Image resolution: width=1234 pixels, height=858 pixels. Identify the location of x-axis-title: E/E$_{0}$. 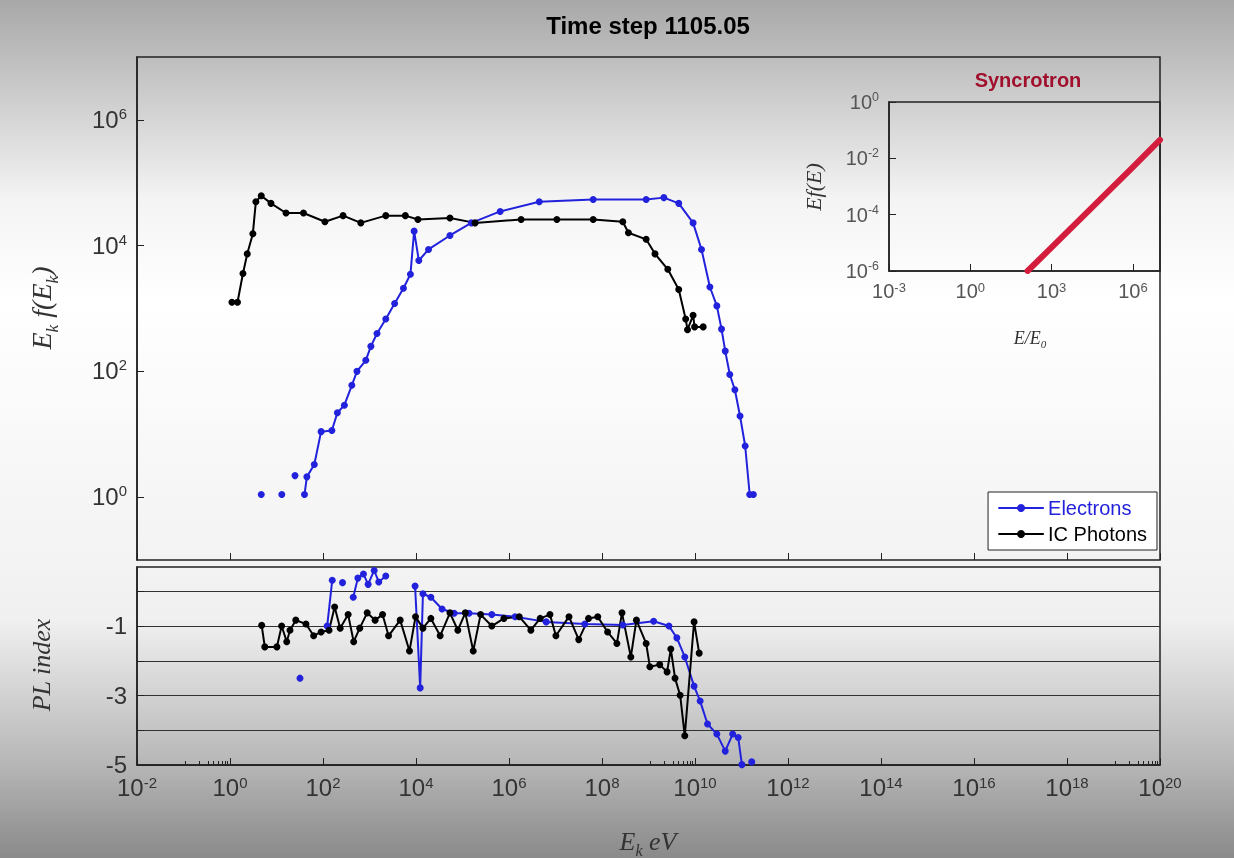
(1030, 339).